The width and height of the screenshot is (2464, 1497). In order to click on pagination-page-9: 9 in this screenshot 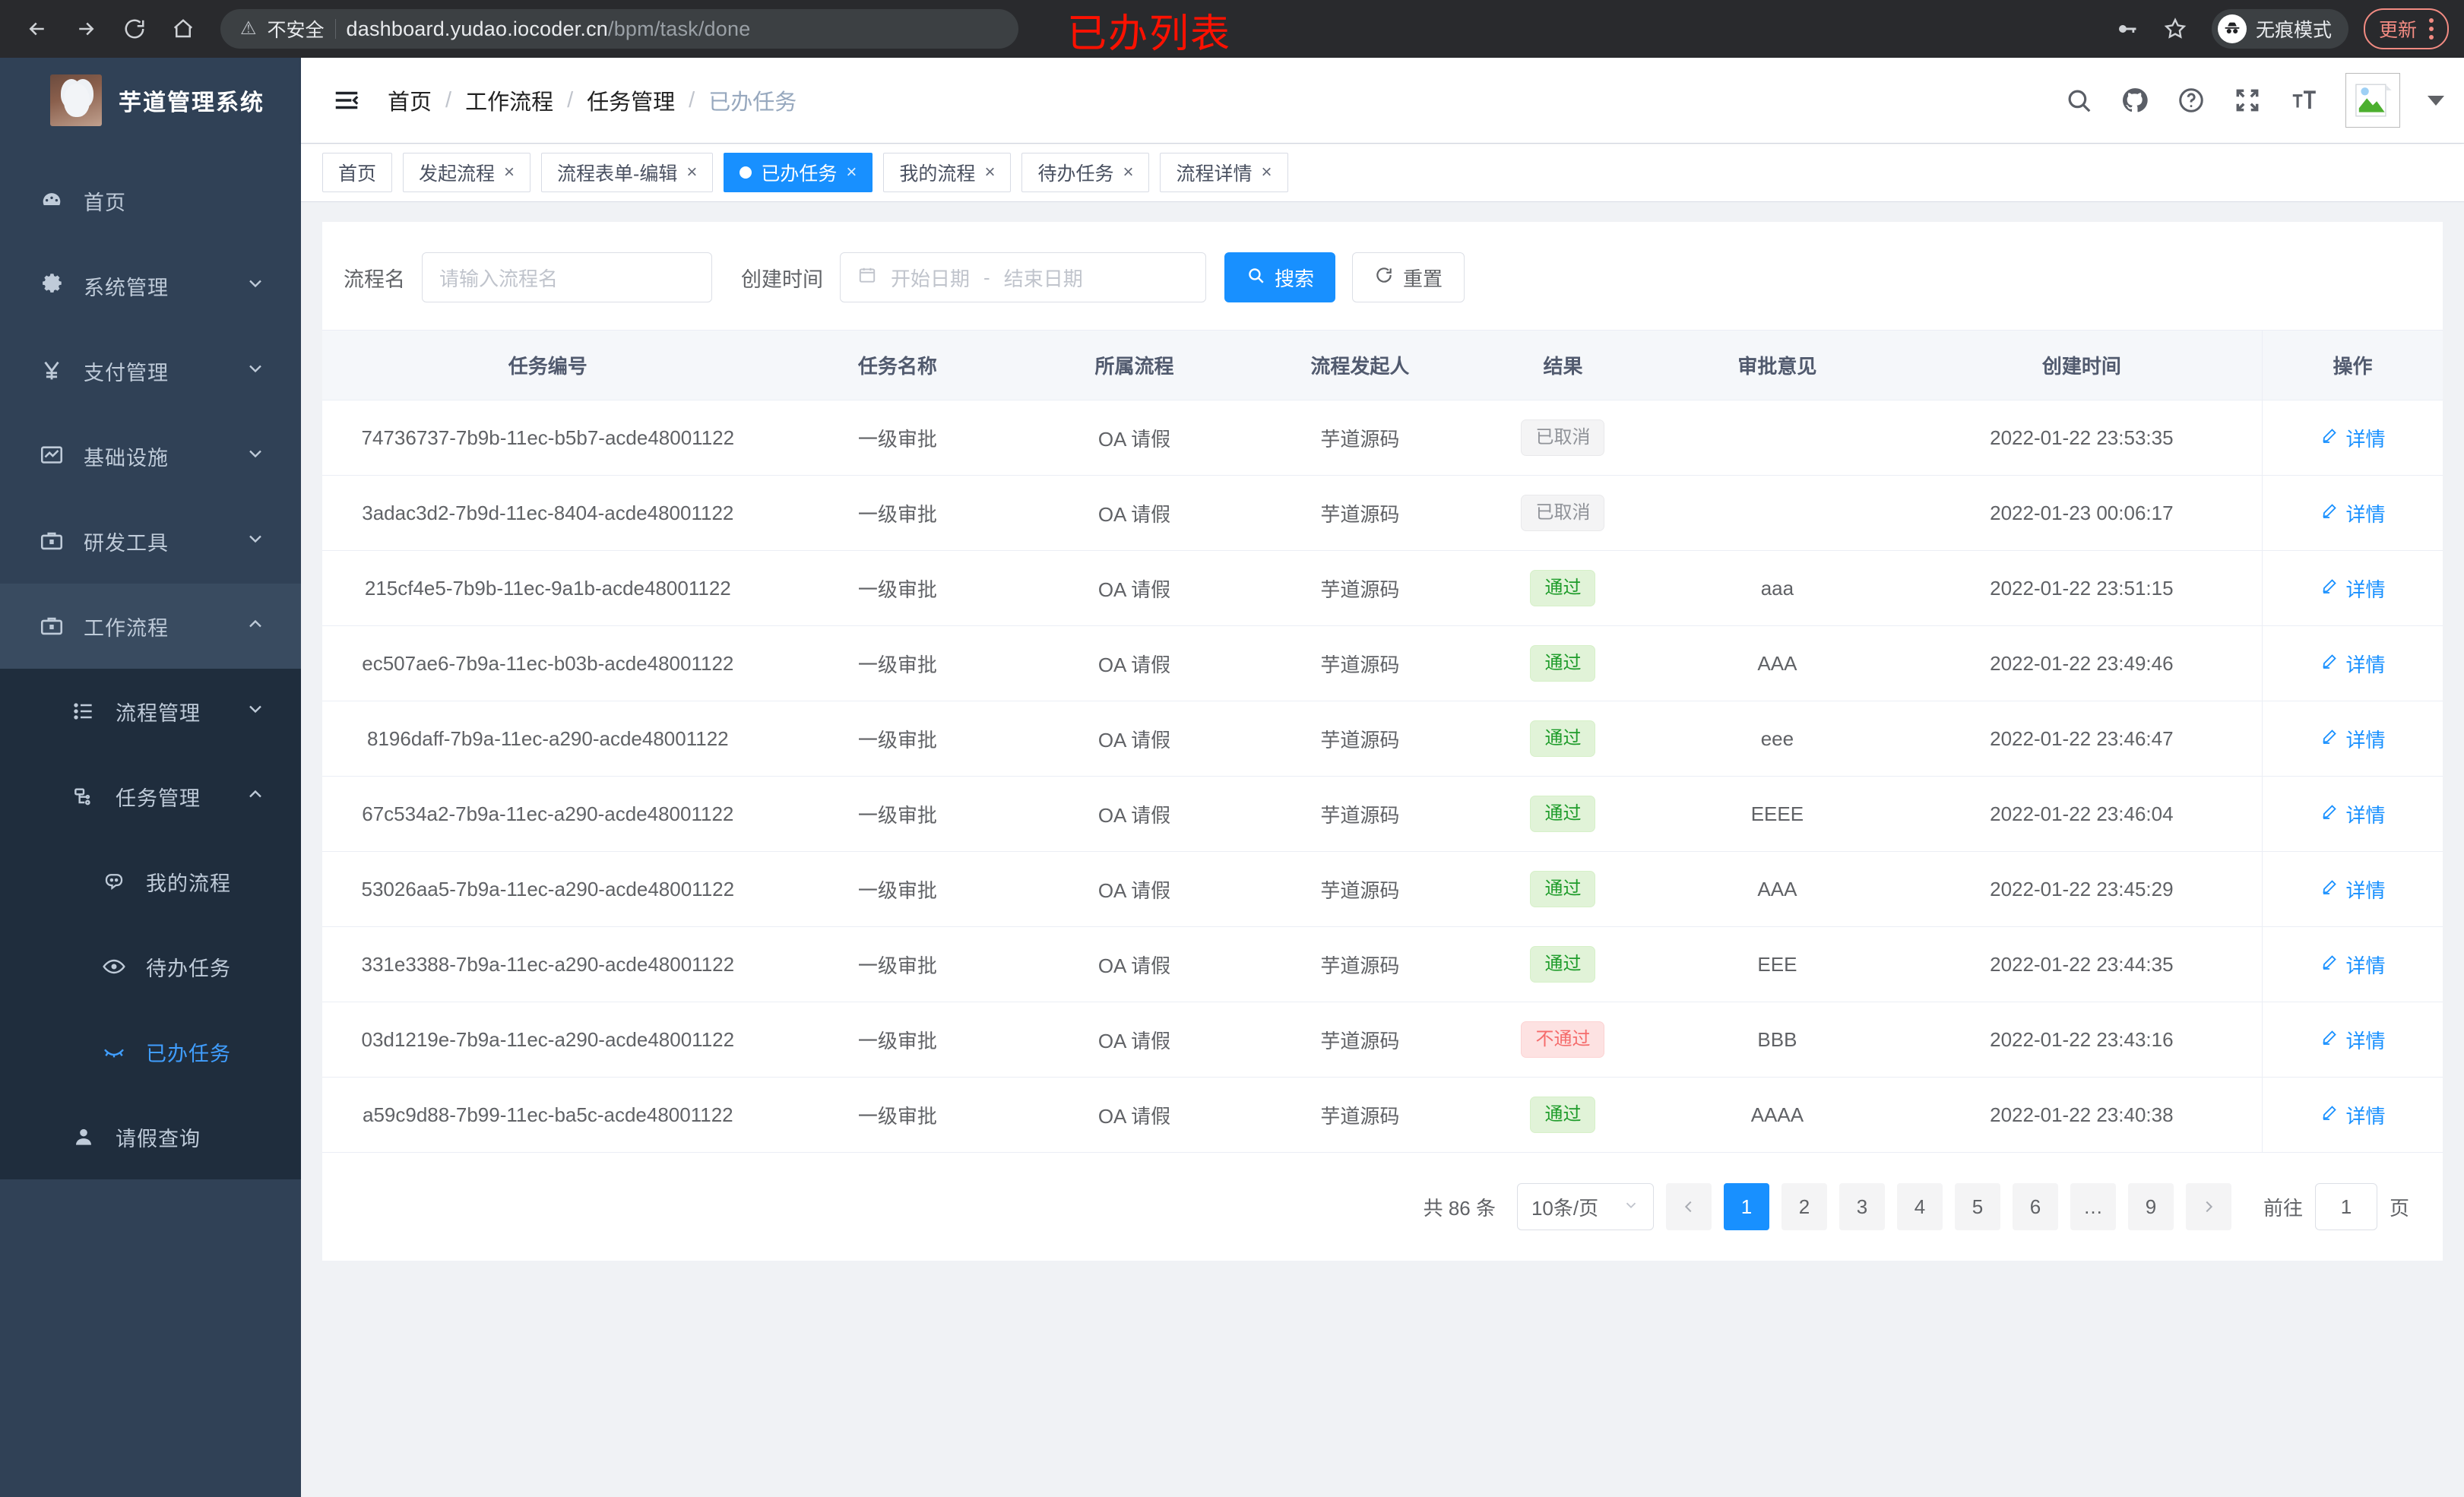, I will do `click(2150, 1206)`.